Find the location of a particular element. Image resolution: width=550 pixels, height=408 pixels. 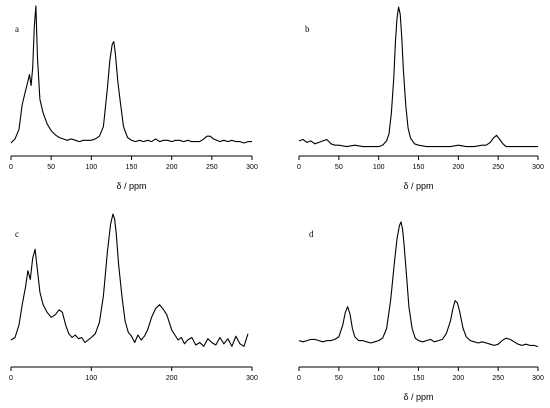

panel-label: d is located at coordinates (311, 234).